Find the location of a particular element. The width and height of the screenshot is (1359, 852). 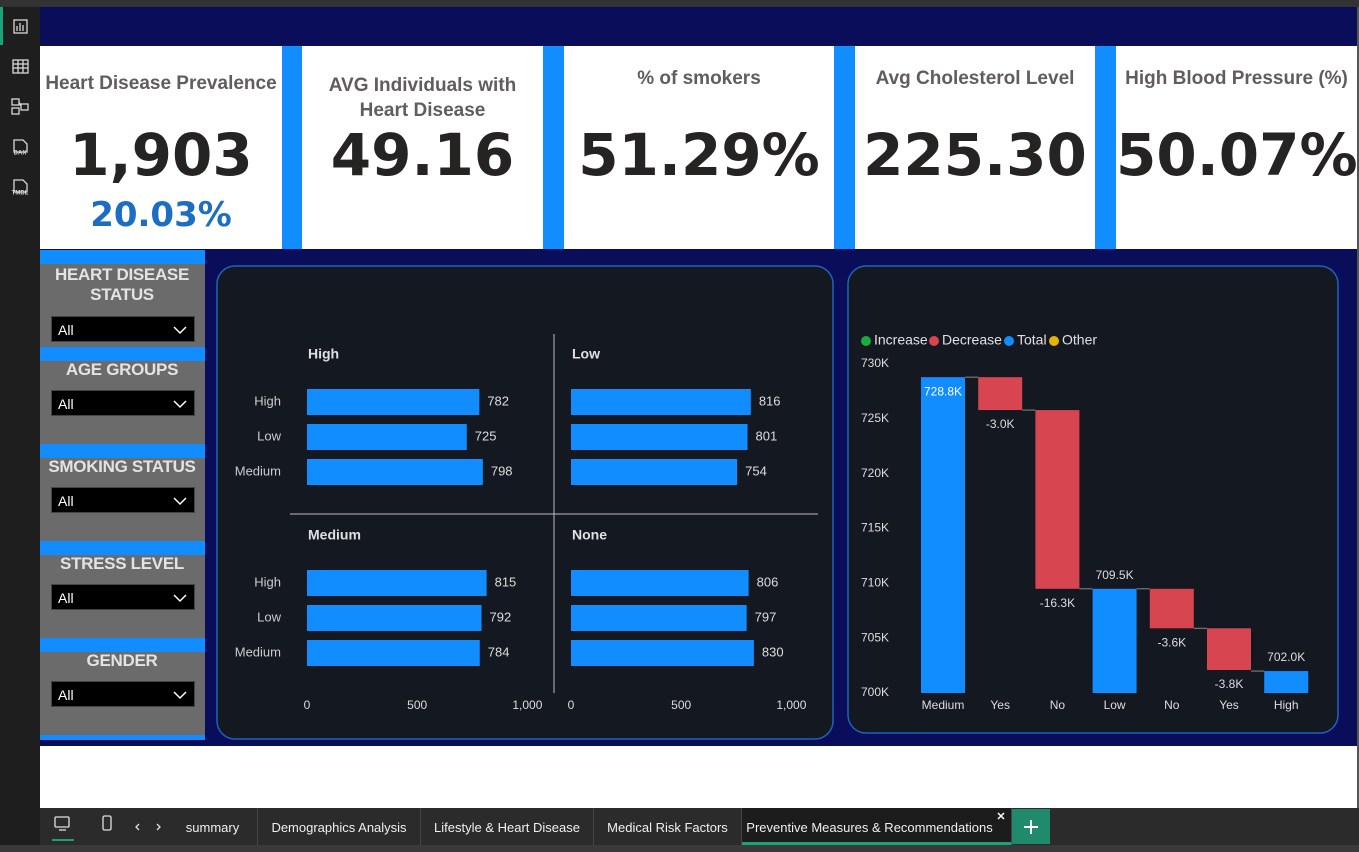

kpi-value: 225.30 is located at coordinates (975, 155).